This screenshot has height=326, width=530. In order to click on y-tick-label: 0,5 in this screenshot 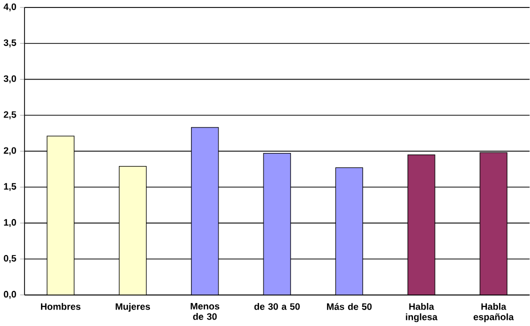, I will do `click(10, 259)`.